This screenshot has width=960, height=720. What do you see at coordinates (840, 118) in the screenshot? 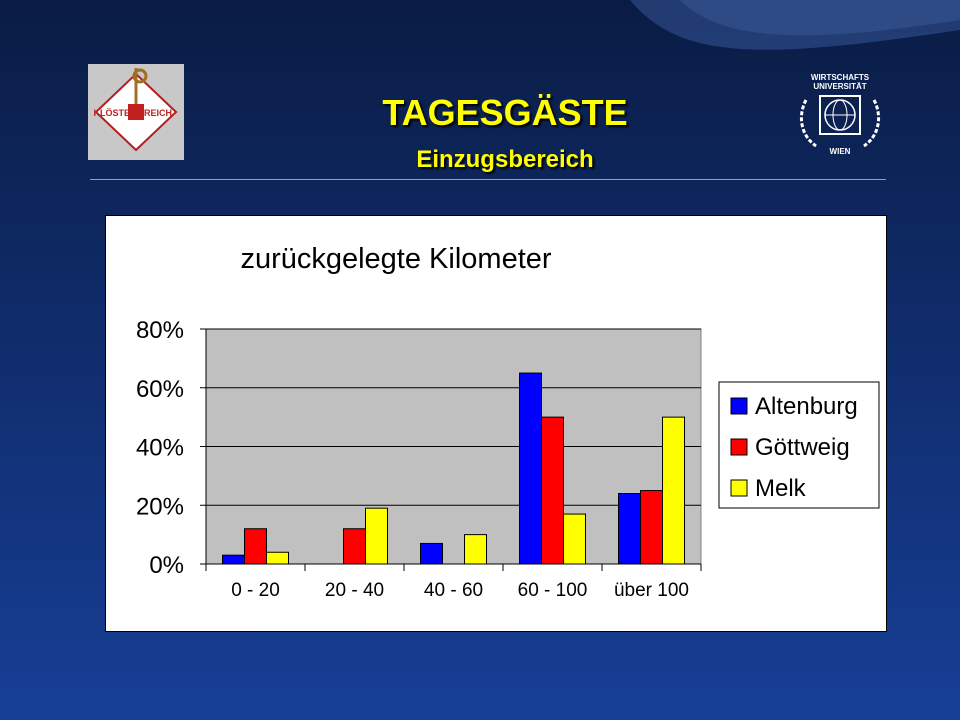
I see `wu-wien-logo: WIRTSCHAFTS UNIVERSITÄT WIEN` at bounding box center [840, 118].